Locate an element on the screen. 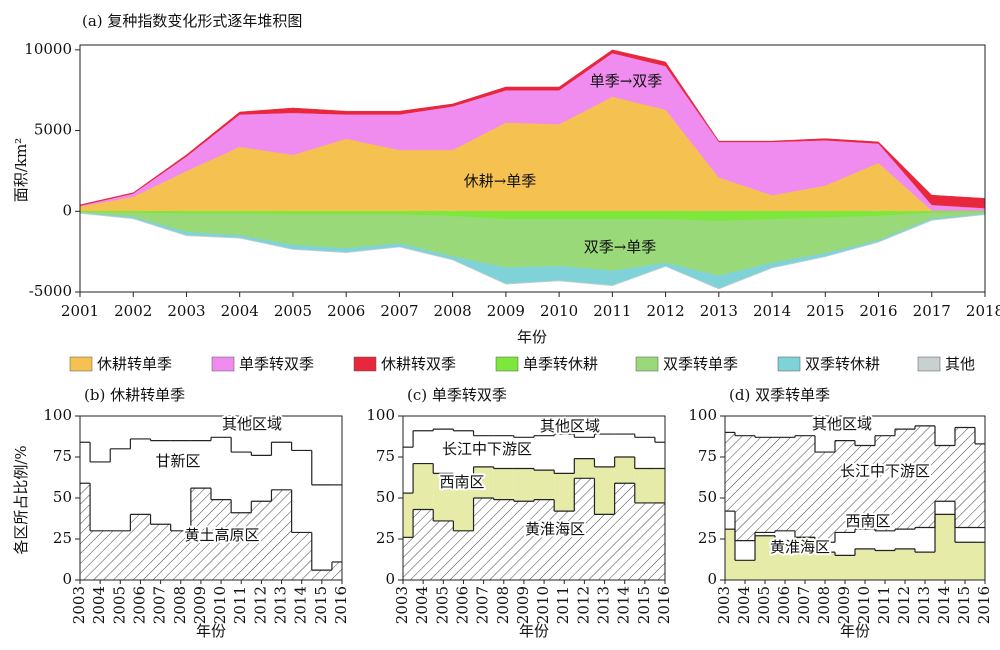 This screenshot has width=1000, height=650. x-tick-label: 2015 is located at coordinates (644, 605).